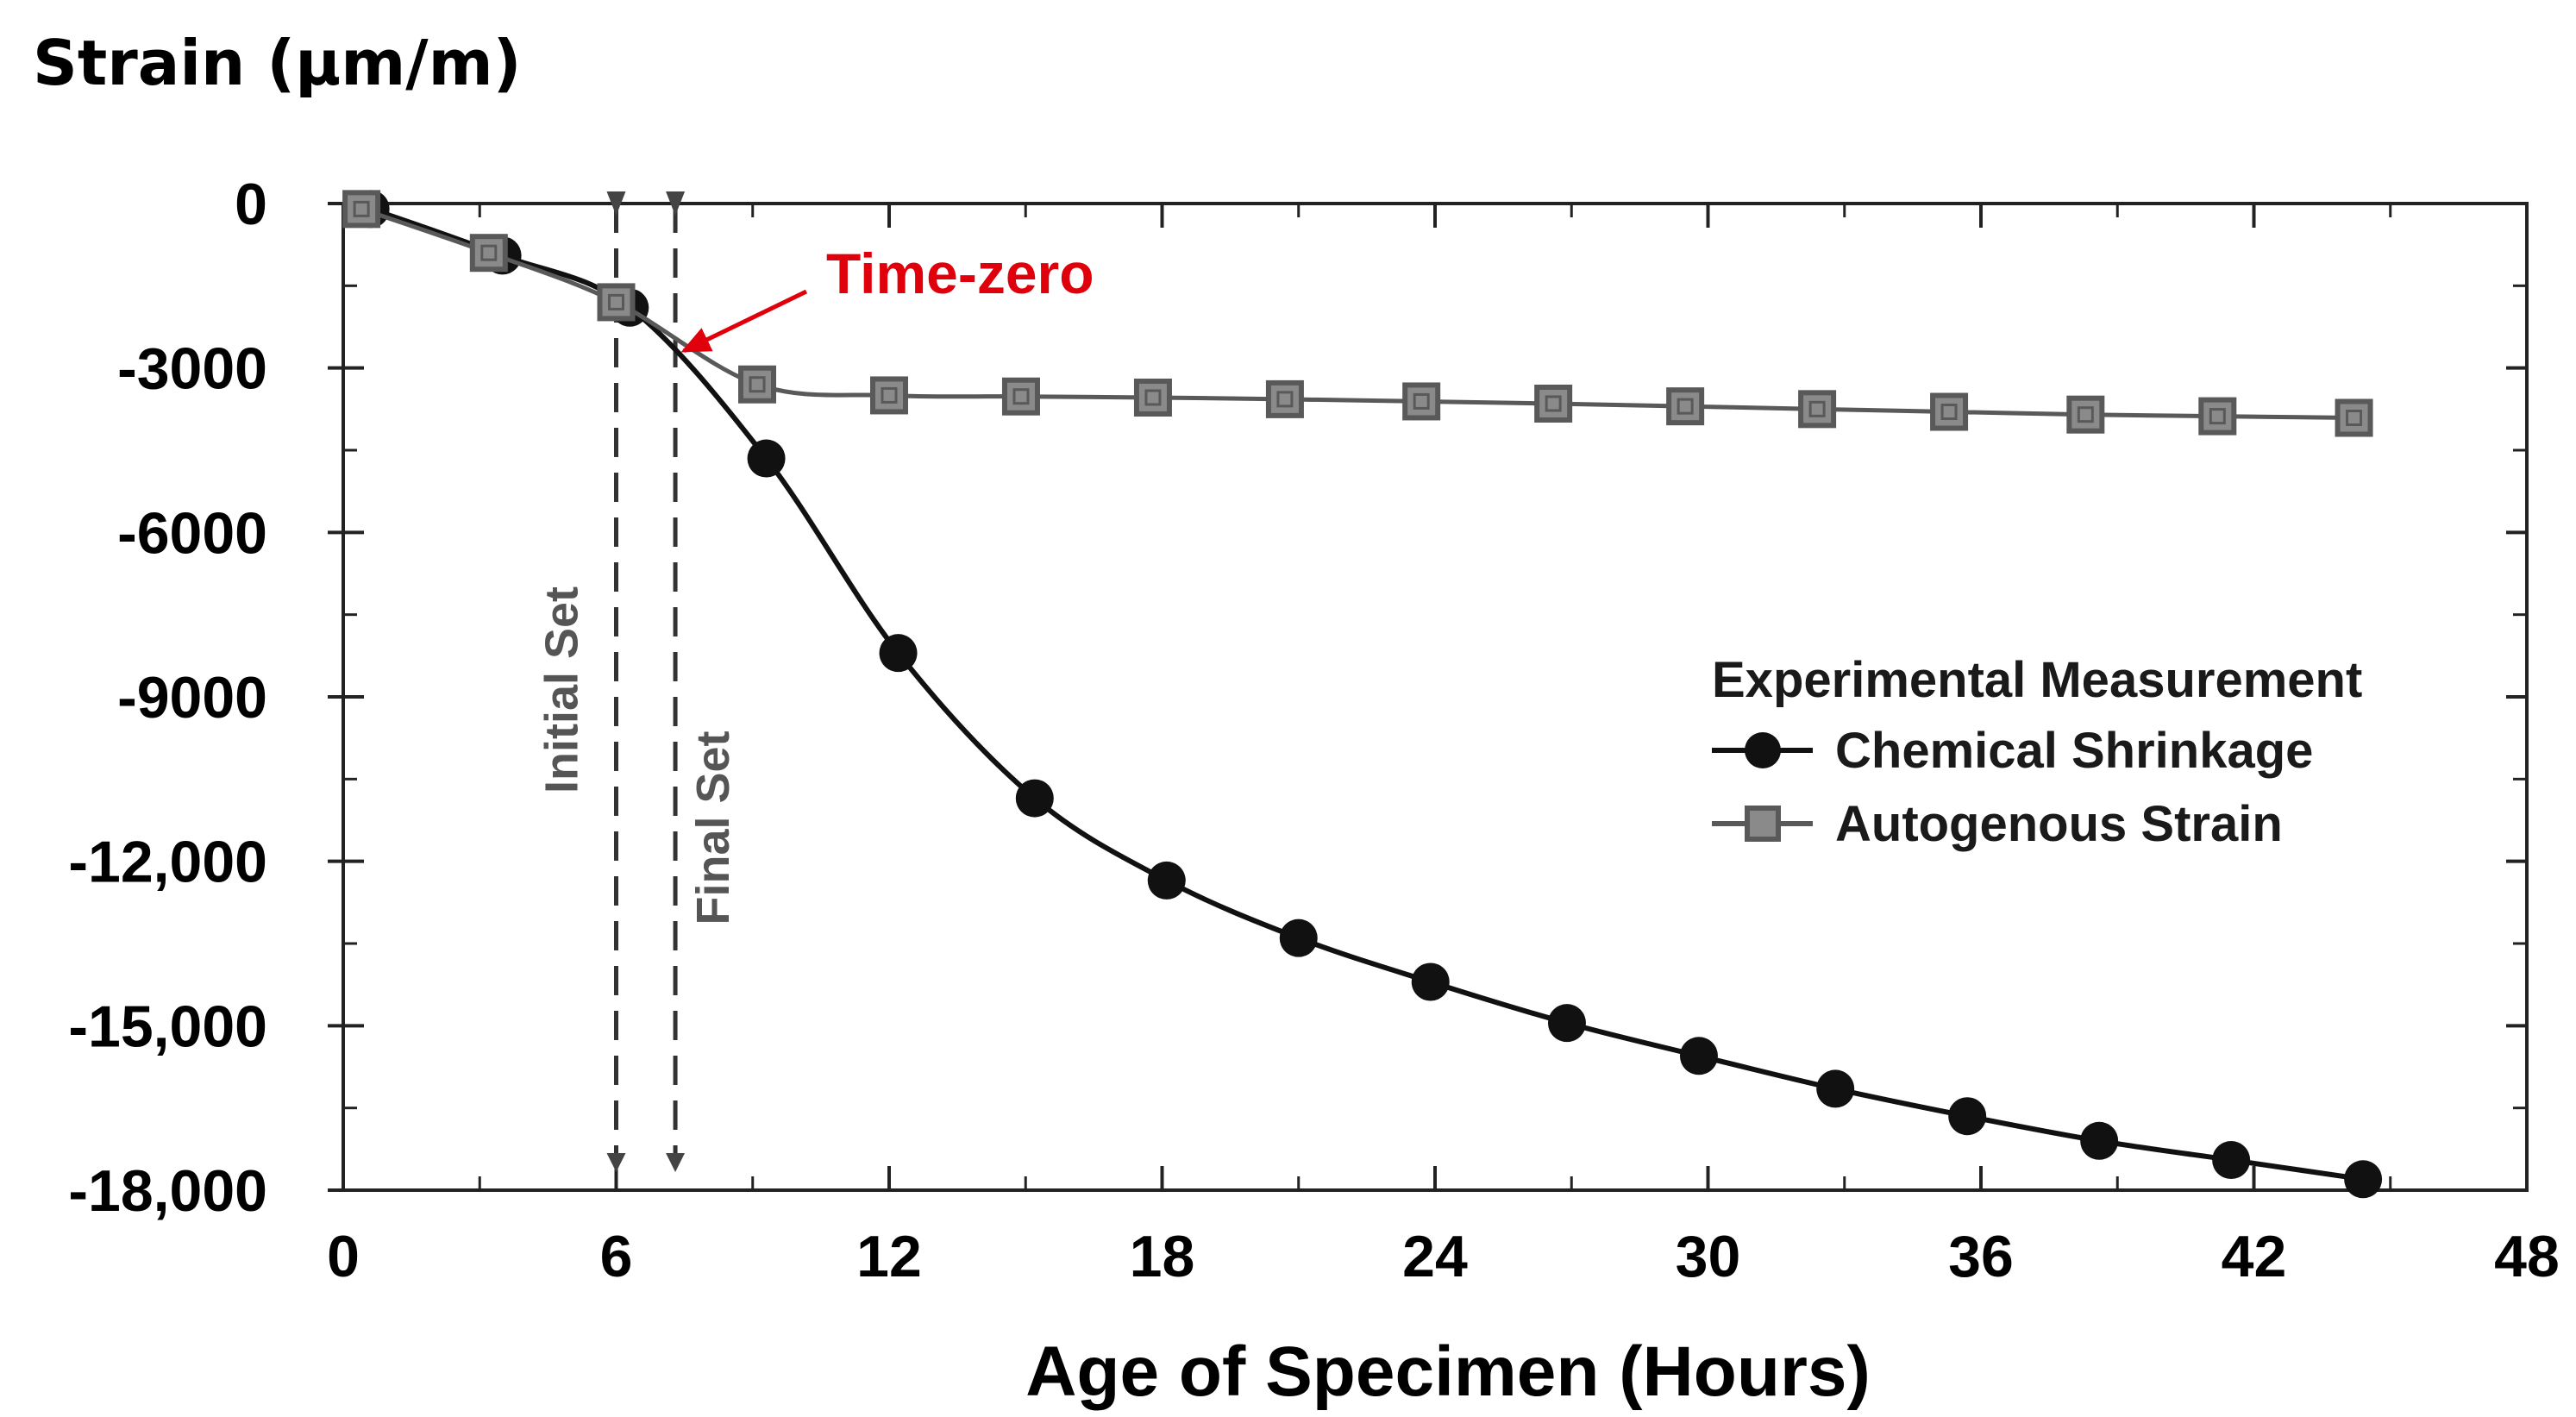 Image resolution: width=2576 pixels, height=1417 pixels. I want to click on legend-title: Experimental Measurement, so click(2037, 680).